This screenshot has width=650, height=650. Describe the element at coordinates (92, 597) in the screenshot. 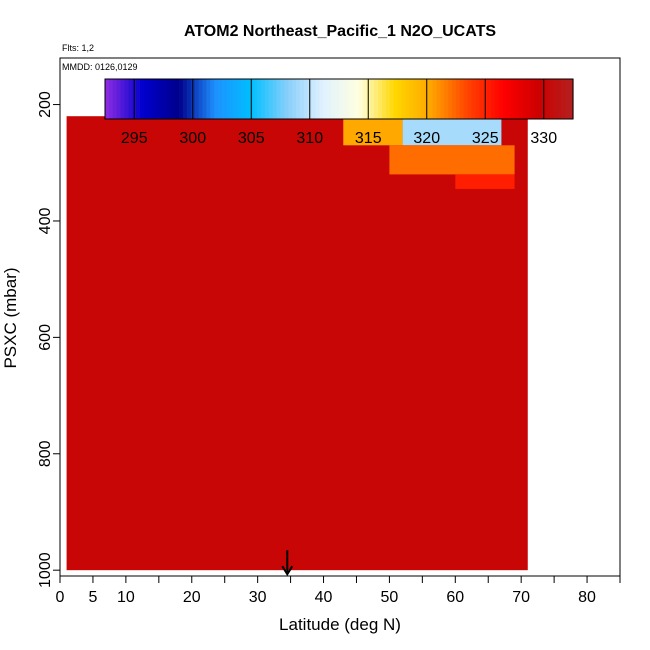

I see `x-tick-label: 5` at that location.